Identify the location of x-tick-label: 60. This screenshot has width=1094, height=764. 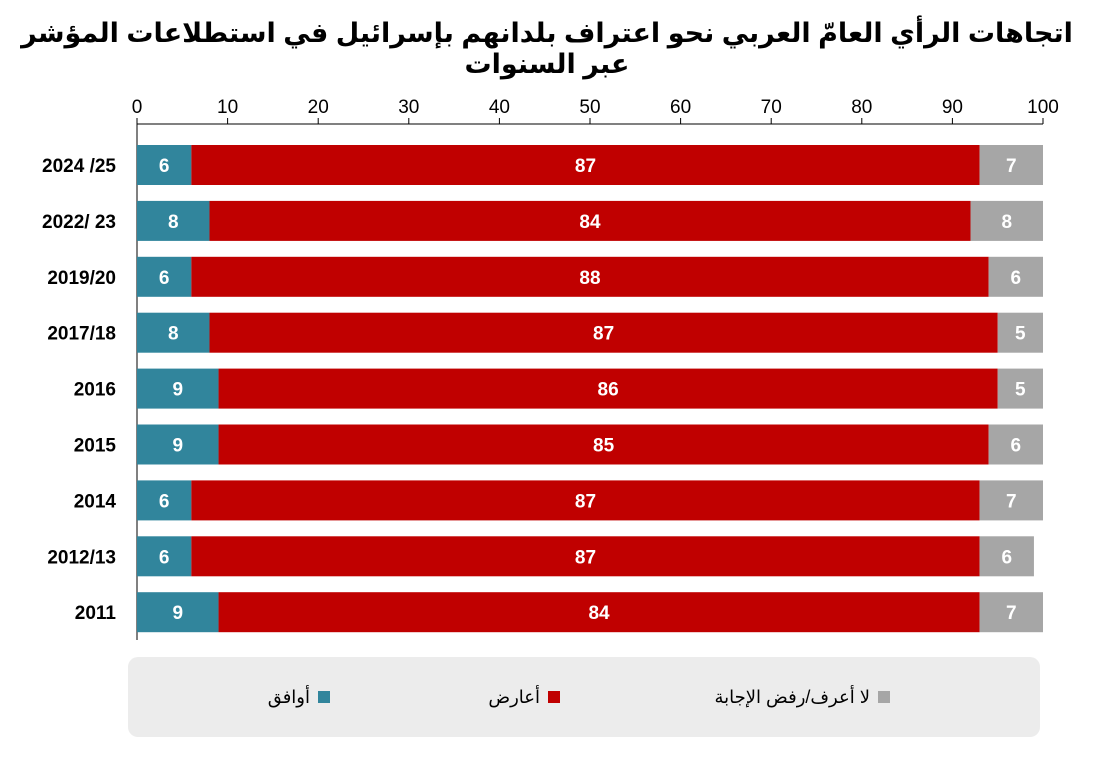
(680, 107).